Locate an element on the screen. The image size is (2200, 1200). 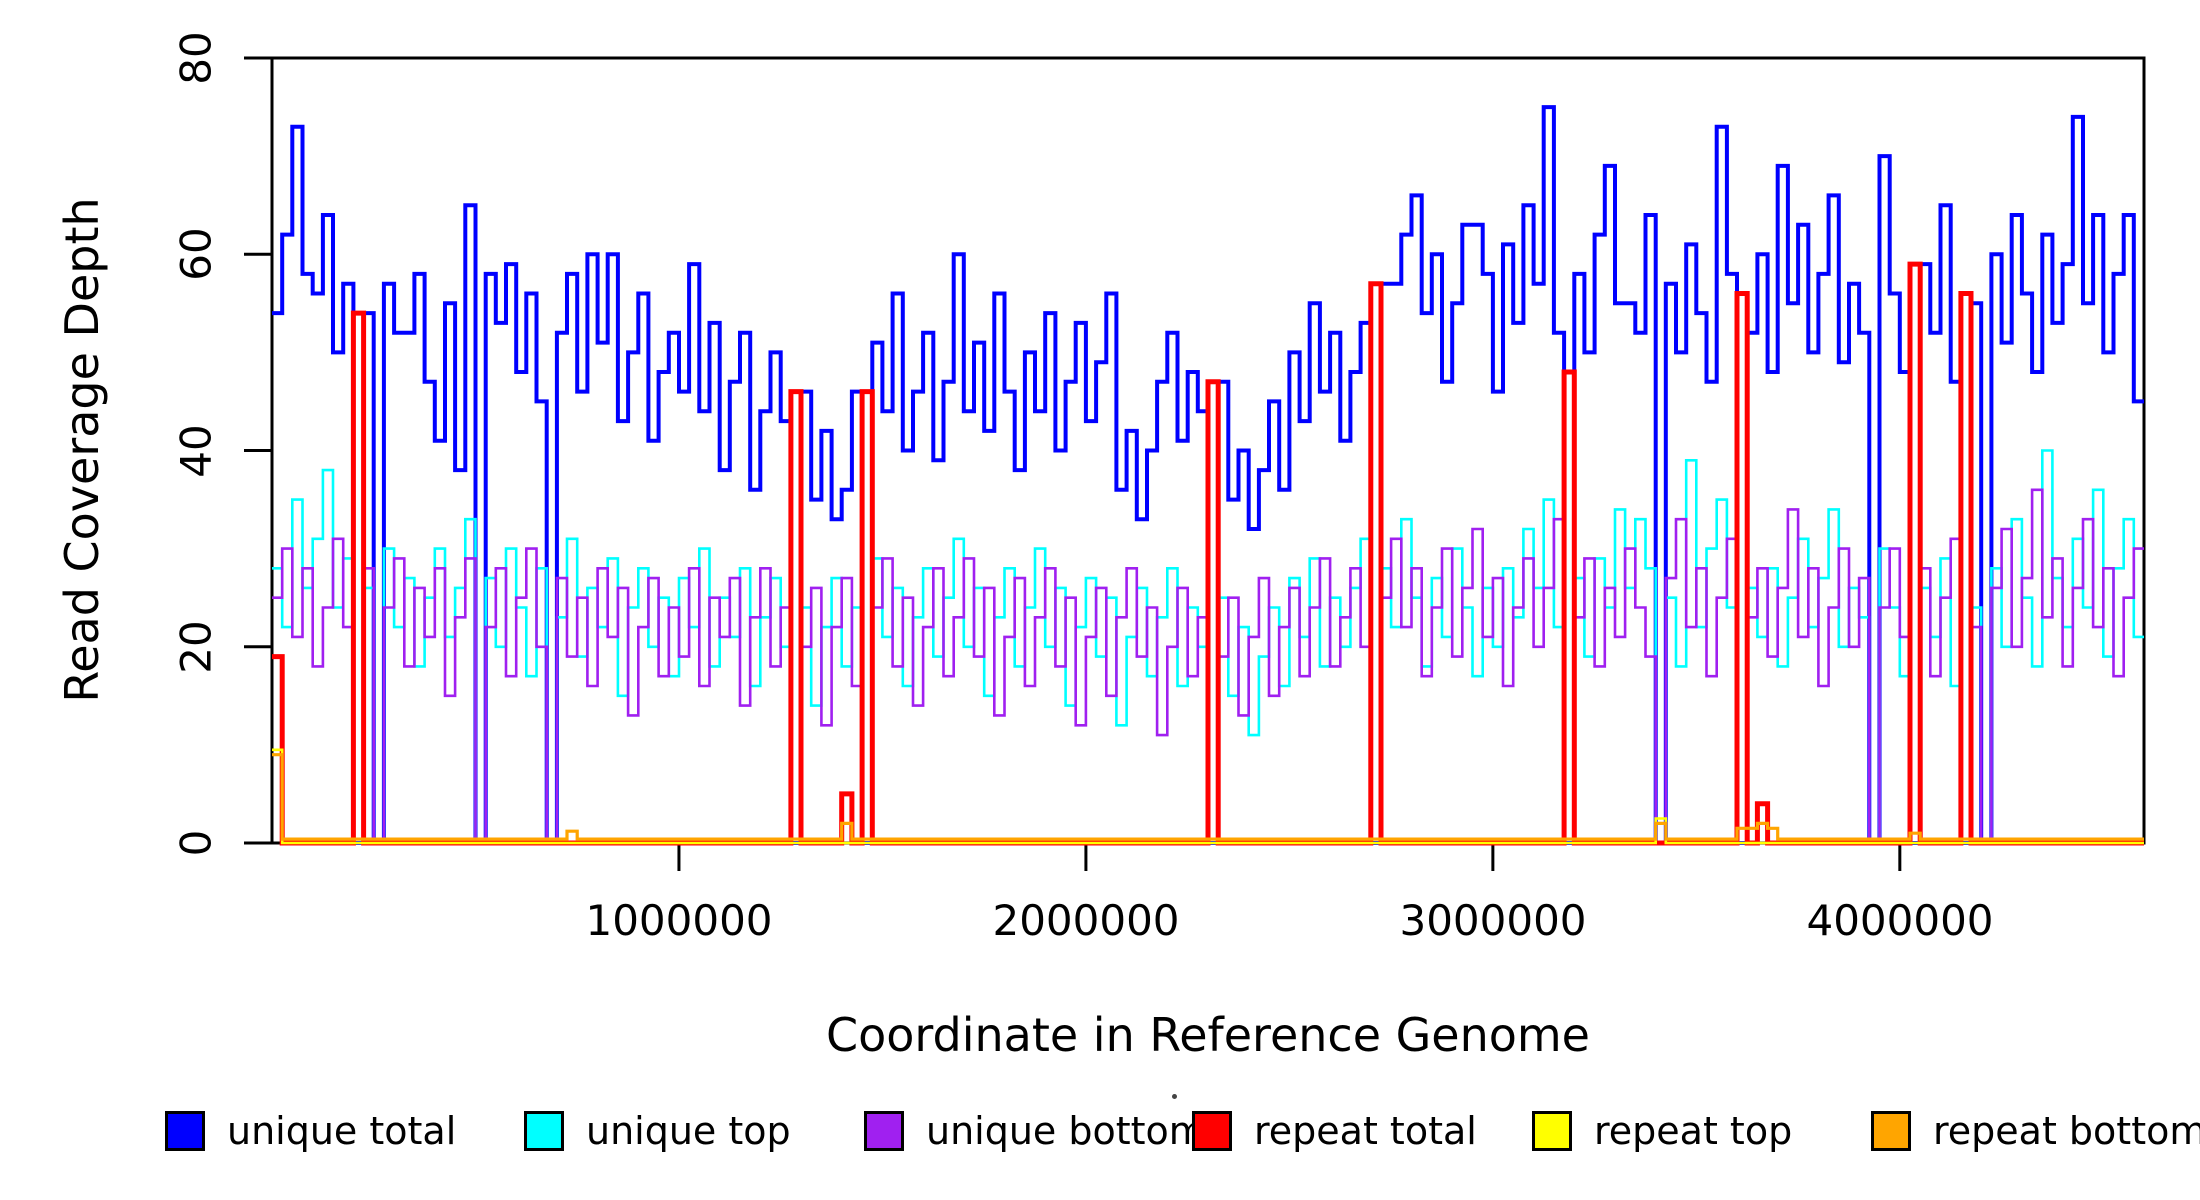
unique-top-swatch is located at coordinates (544, 1131).